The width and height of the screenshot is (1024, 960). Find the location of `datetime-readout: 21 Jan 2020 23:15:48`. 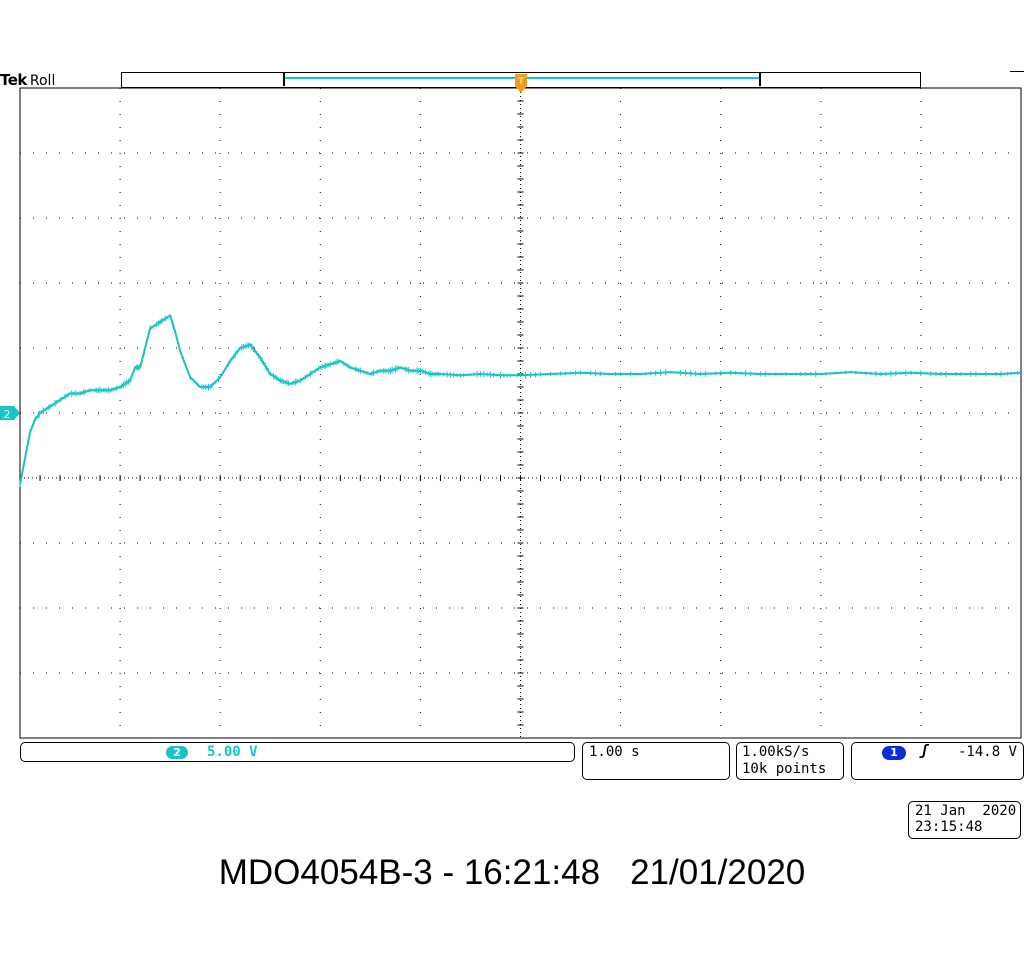

datetime-readout: 21 Jan 2020 23:15:48 is located at coordinates (964, 820).